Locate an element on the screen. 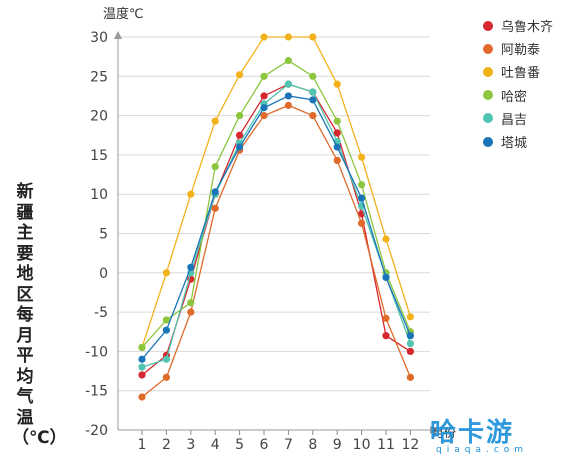 The width and height of the screenshot is (576, 459). x-tick-label: 1 is located at coordinates (142, 445).